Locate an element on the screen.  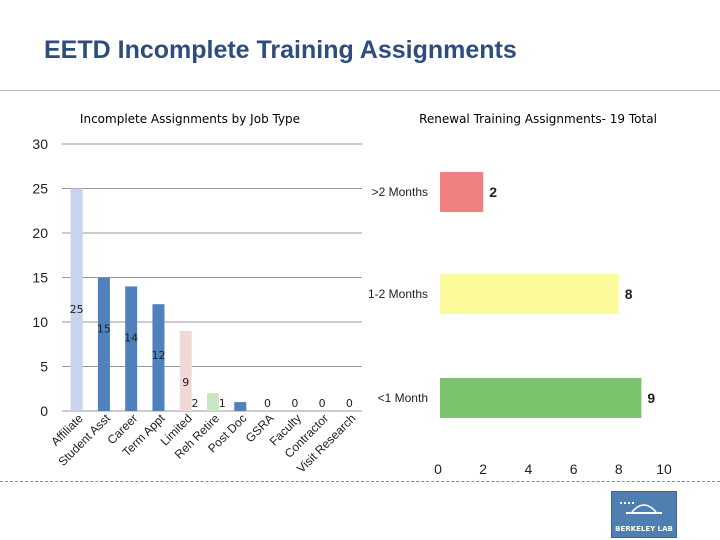
x-tick-label: 0 is located at coordinates (438, 469).